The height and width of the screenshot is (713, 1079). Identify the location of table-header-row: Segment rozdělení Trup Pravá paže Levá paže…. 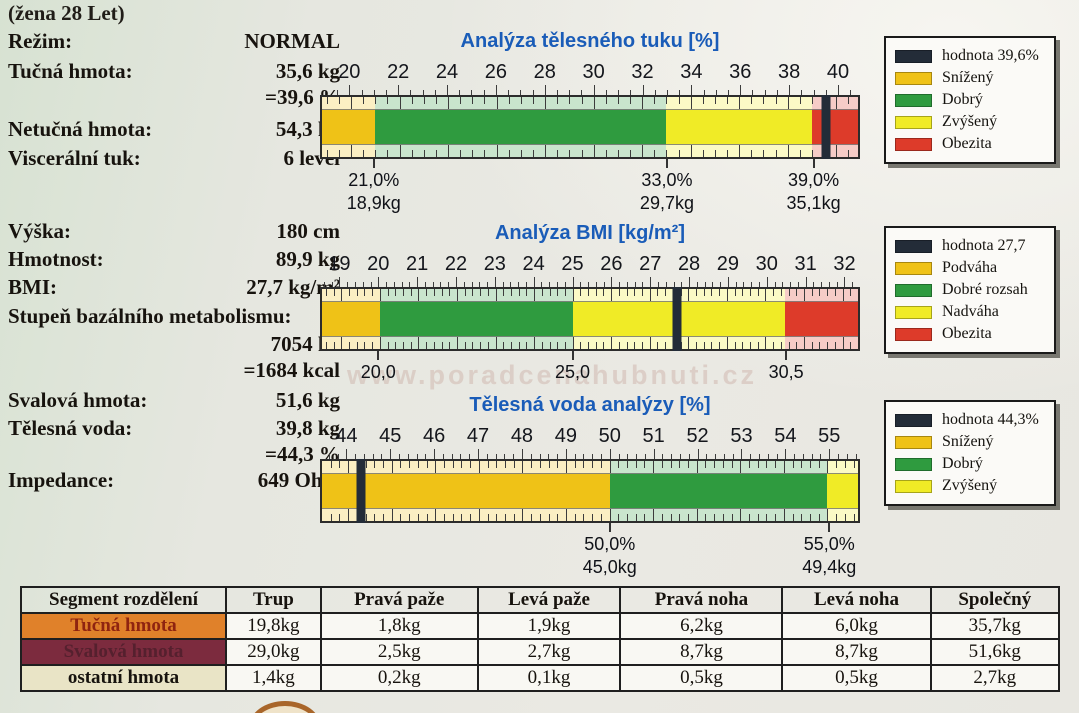
(540, 600).